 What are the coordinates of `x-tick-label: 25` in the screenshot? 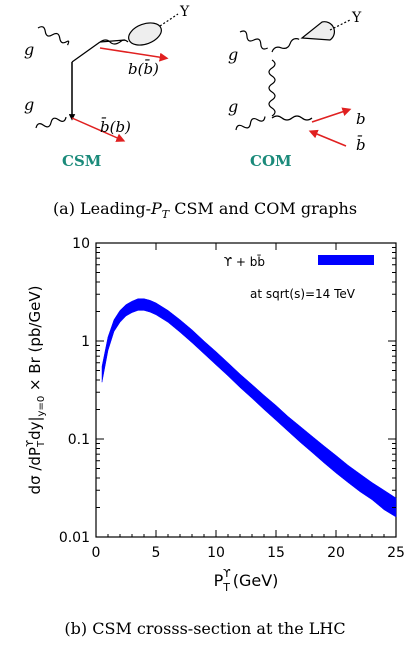 It's located at (396, 553).